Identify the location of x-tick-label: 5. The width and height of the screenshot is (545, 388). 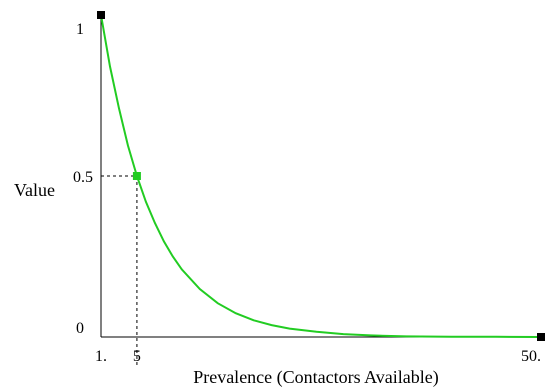
(137, 356).